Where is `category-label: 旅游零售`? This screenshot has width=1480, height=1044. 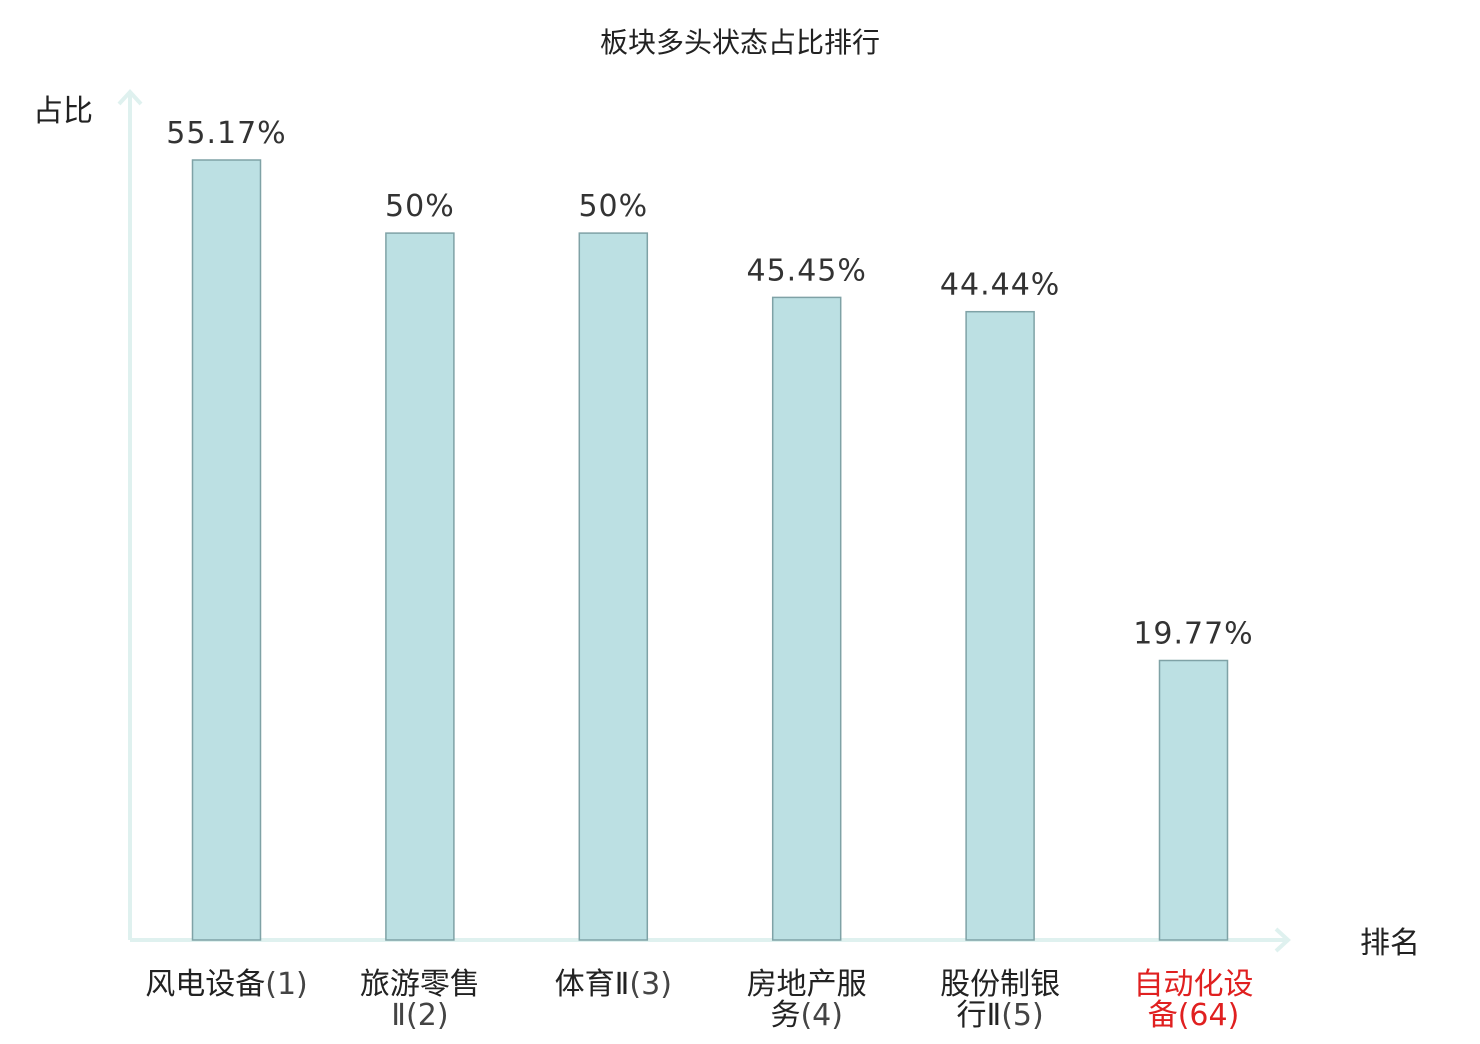
category-label: 旅游零售 is located at coordinates (420, 984).